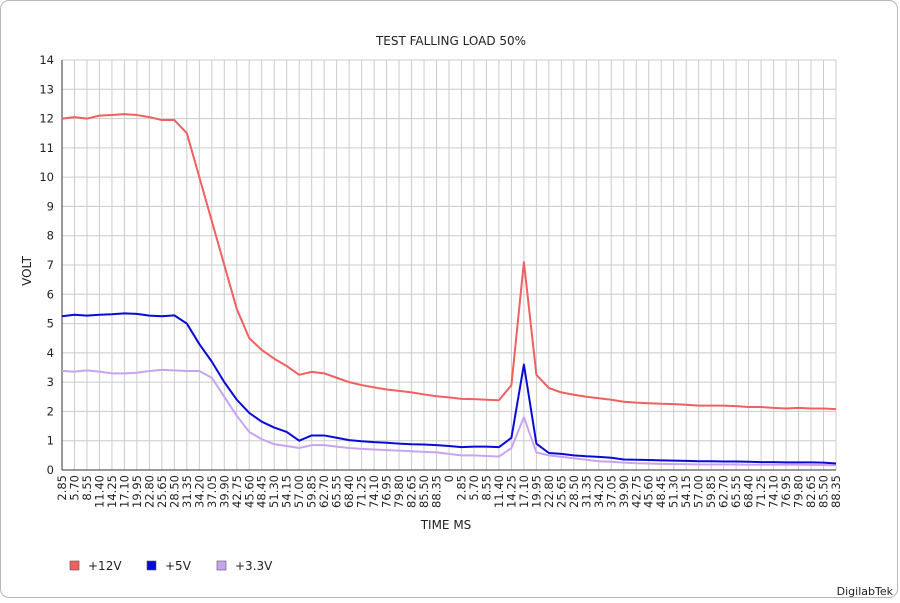  What do you see at coordinates (50, 265) in the screenshot?
I see `y-tick-label: 7` at bounding box center [50, 265].